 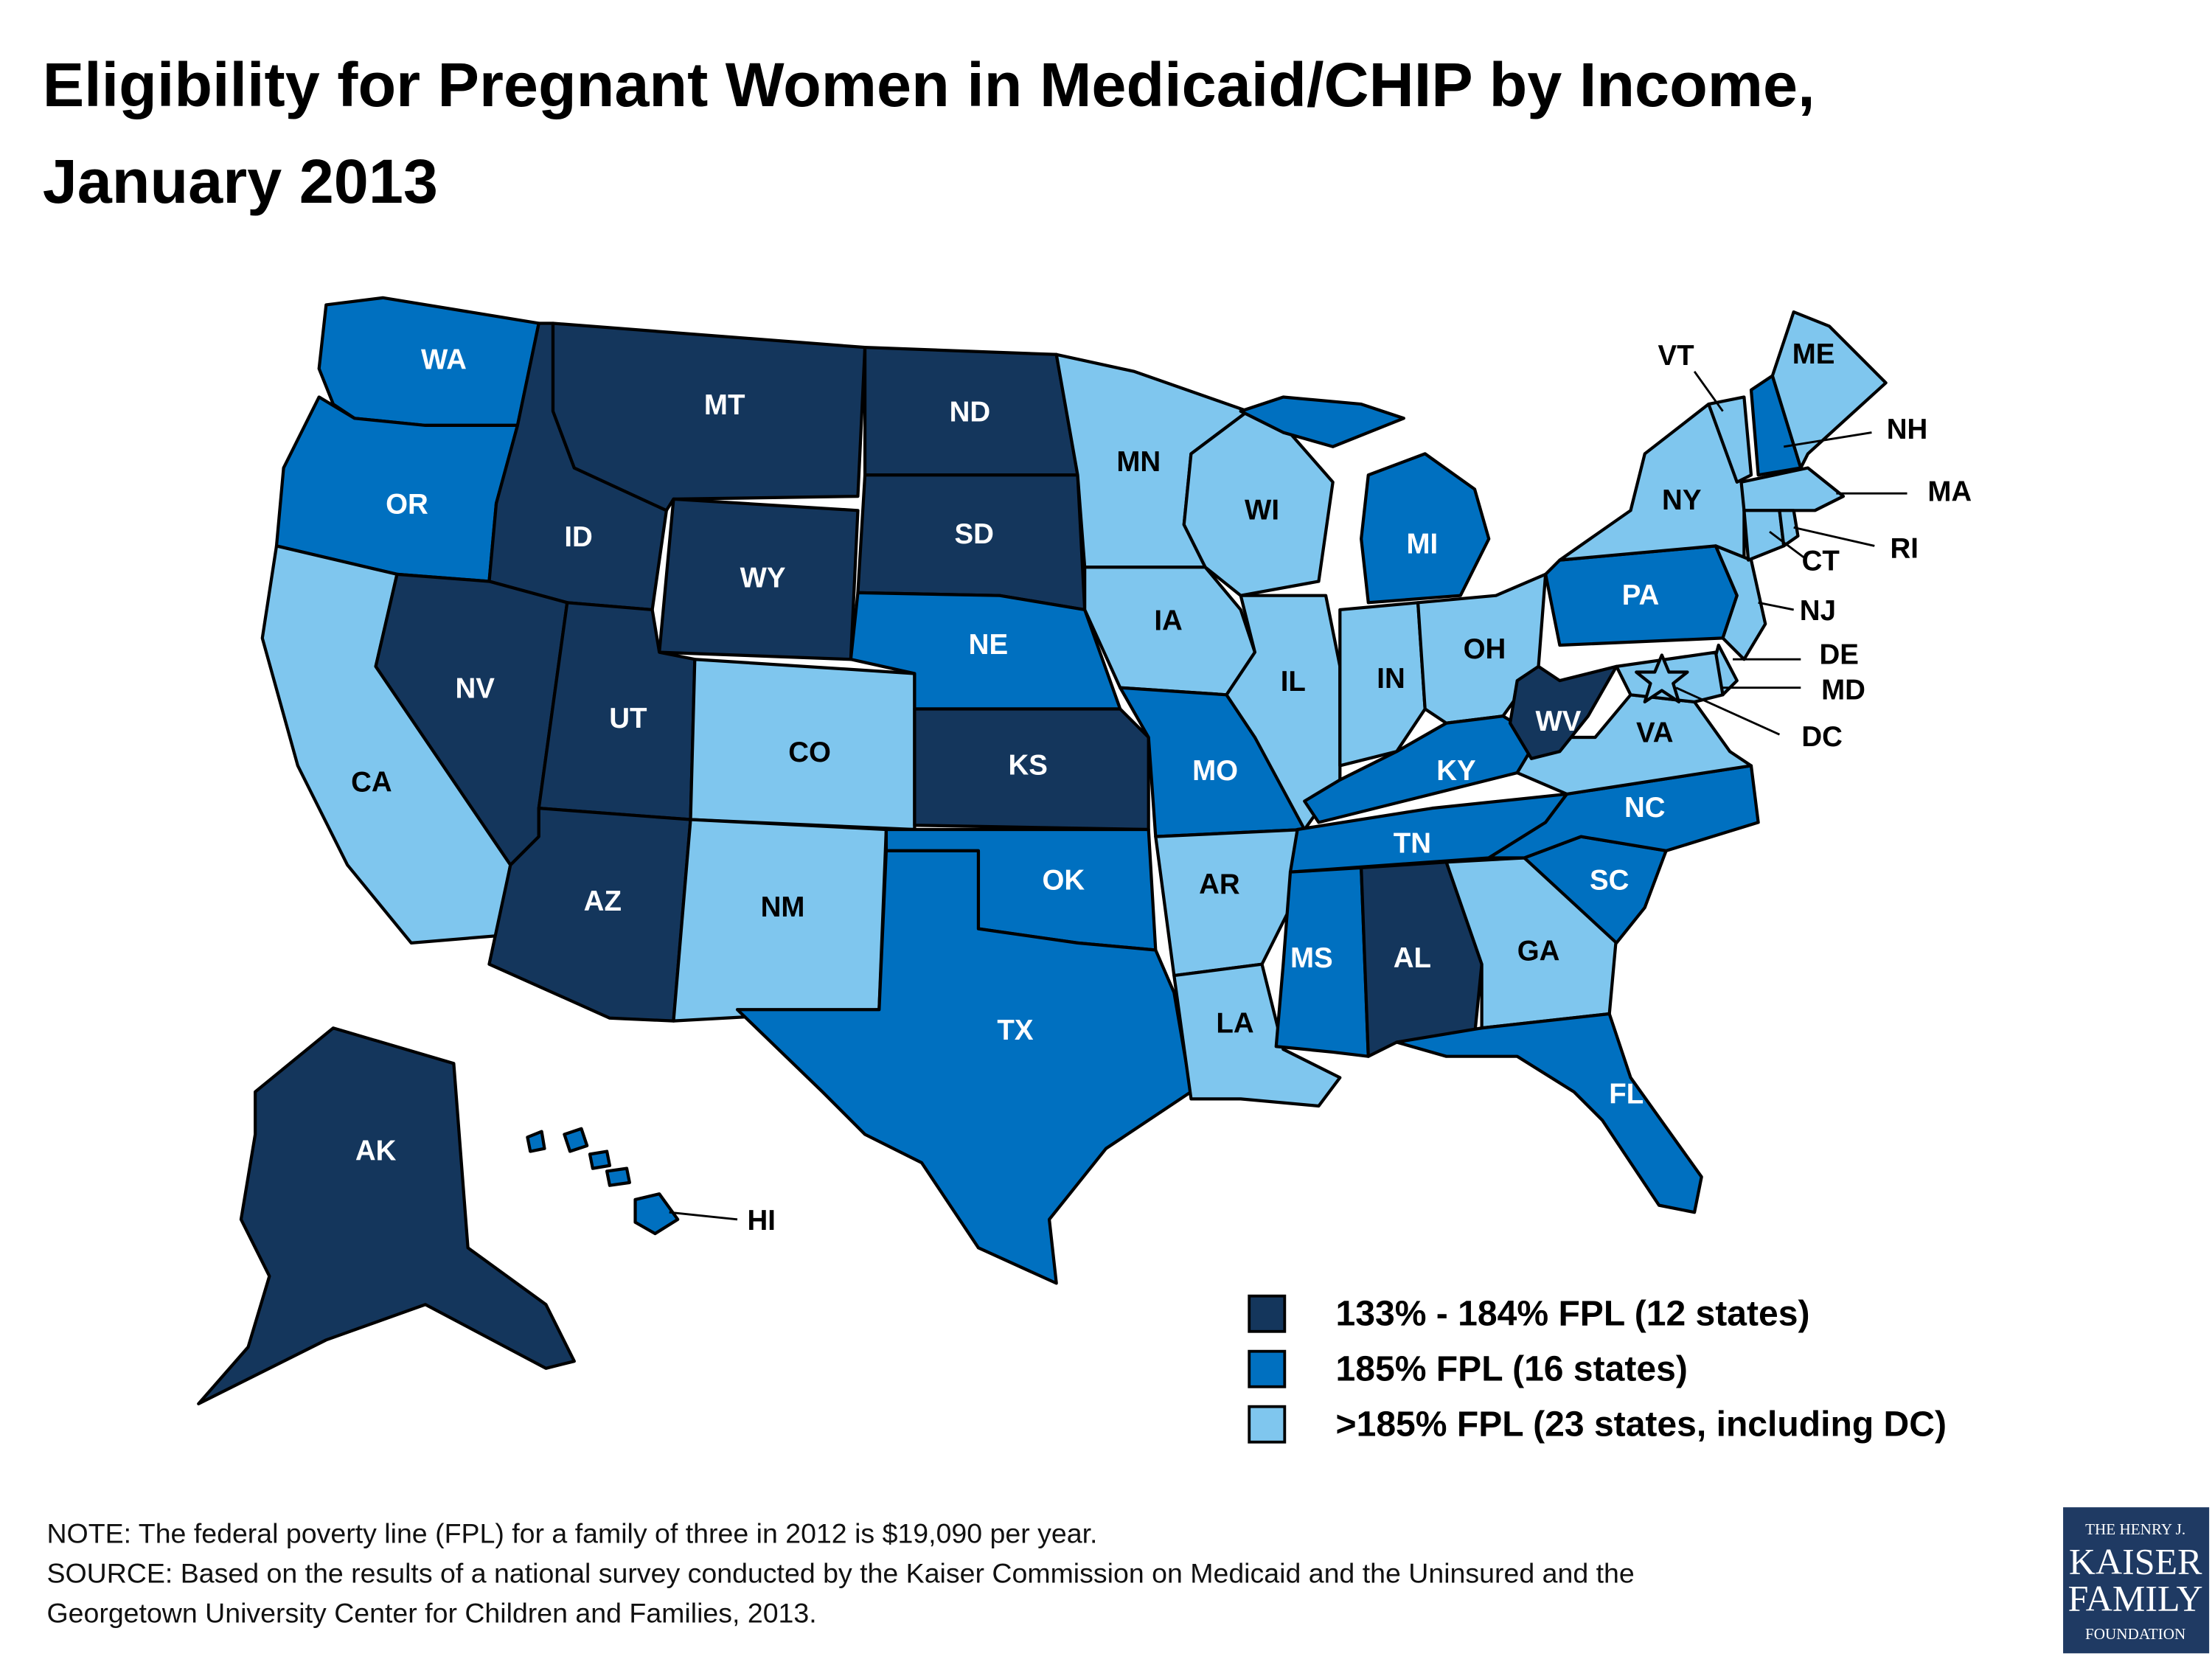 I want to click on state-label: ME, so click(x=1813, y=354).